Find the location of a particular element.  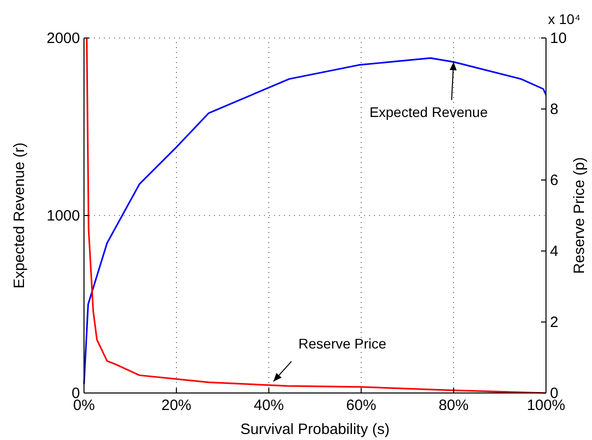

x-tick-label: 0% is located at coordinates (84, 405).